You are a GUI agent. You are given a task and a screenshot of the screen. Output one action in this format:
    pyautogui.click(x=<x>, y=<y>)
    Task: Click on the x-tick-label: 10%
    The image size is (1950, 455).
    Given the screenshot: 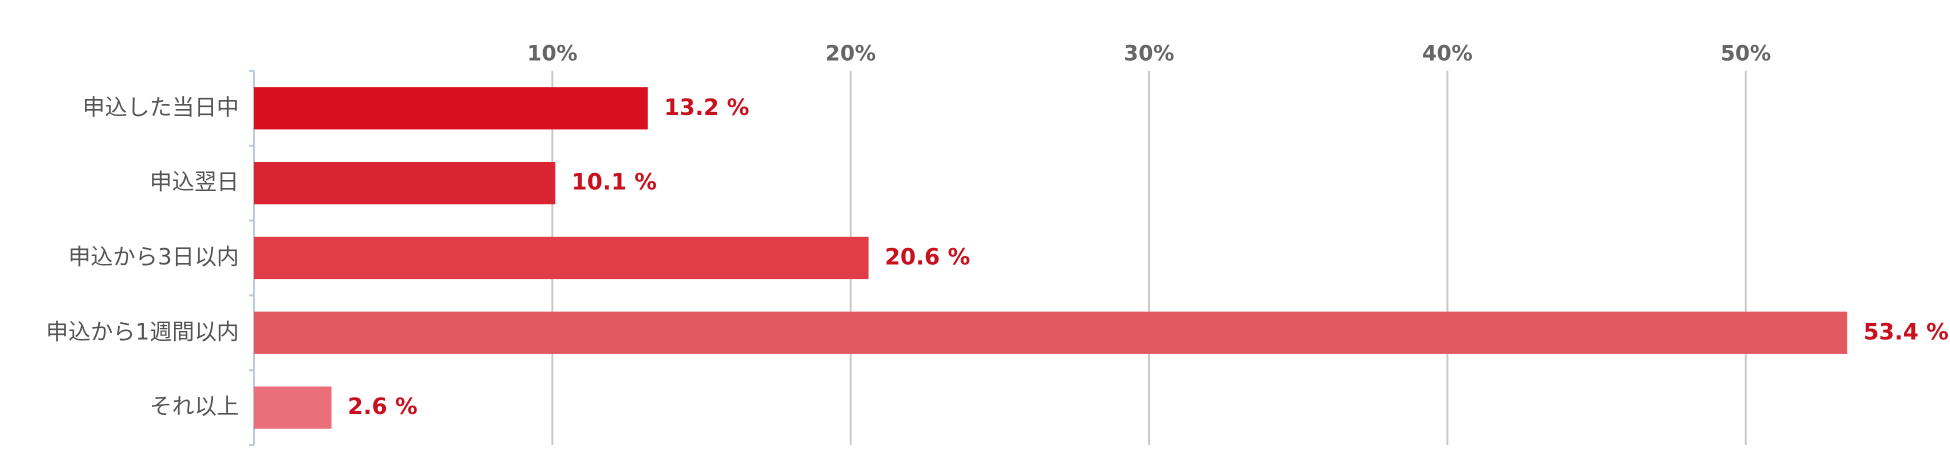 What is the action you would take?
    pyautogui.click(x=552, y=53)
    